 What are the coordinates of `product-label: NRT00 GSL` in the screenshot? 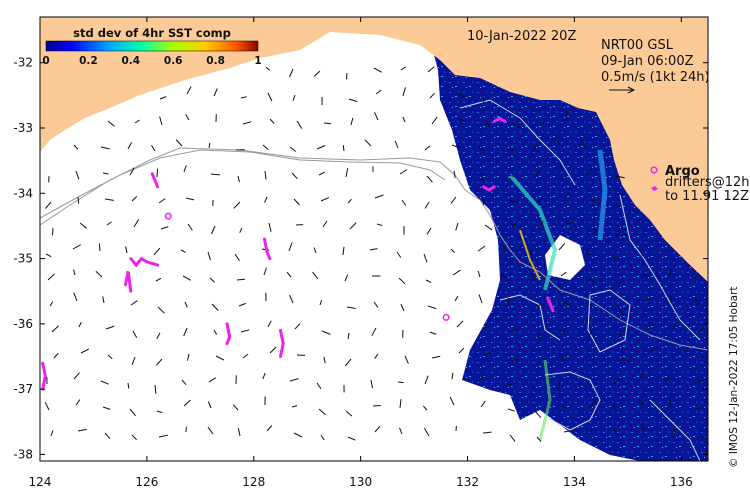 It's located at (637, 45).